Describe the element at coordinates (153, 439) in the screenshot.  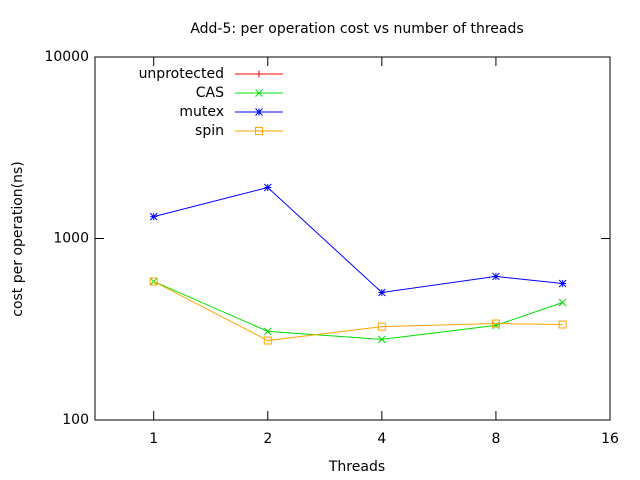
I see `x-tick-label: 1` at that location.